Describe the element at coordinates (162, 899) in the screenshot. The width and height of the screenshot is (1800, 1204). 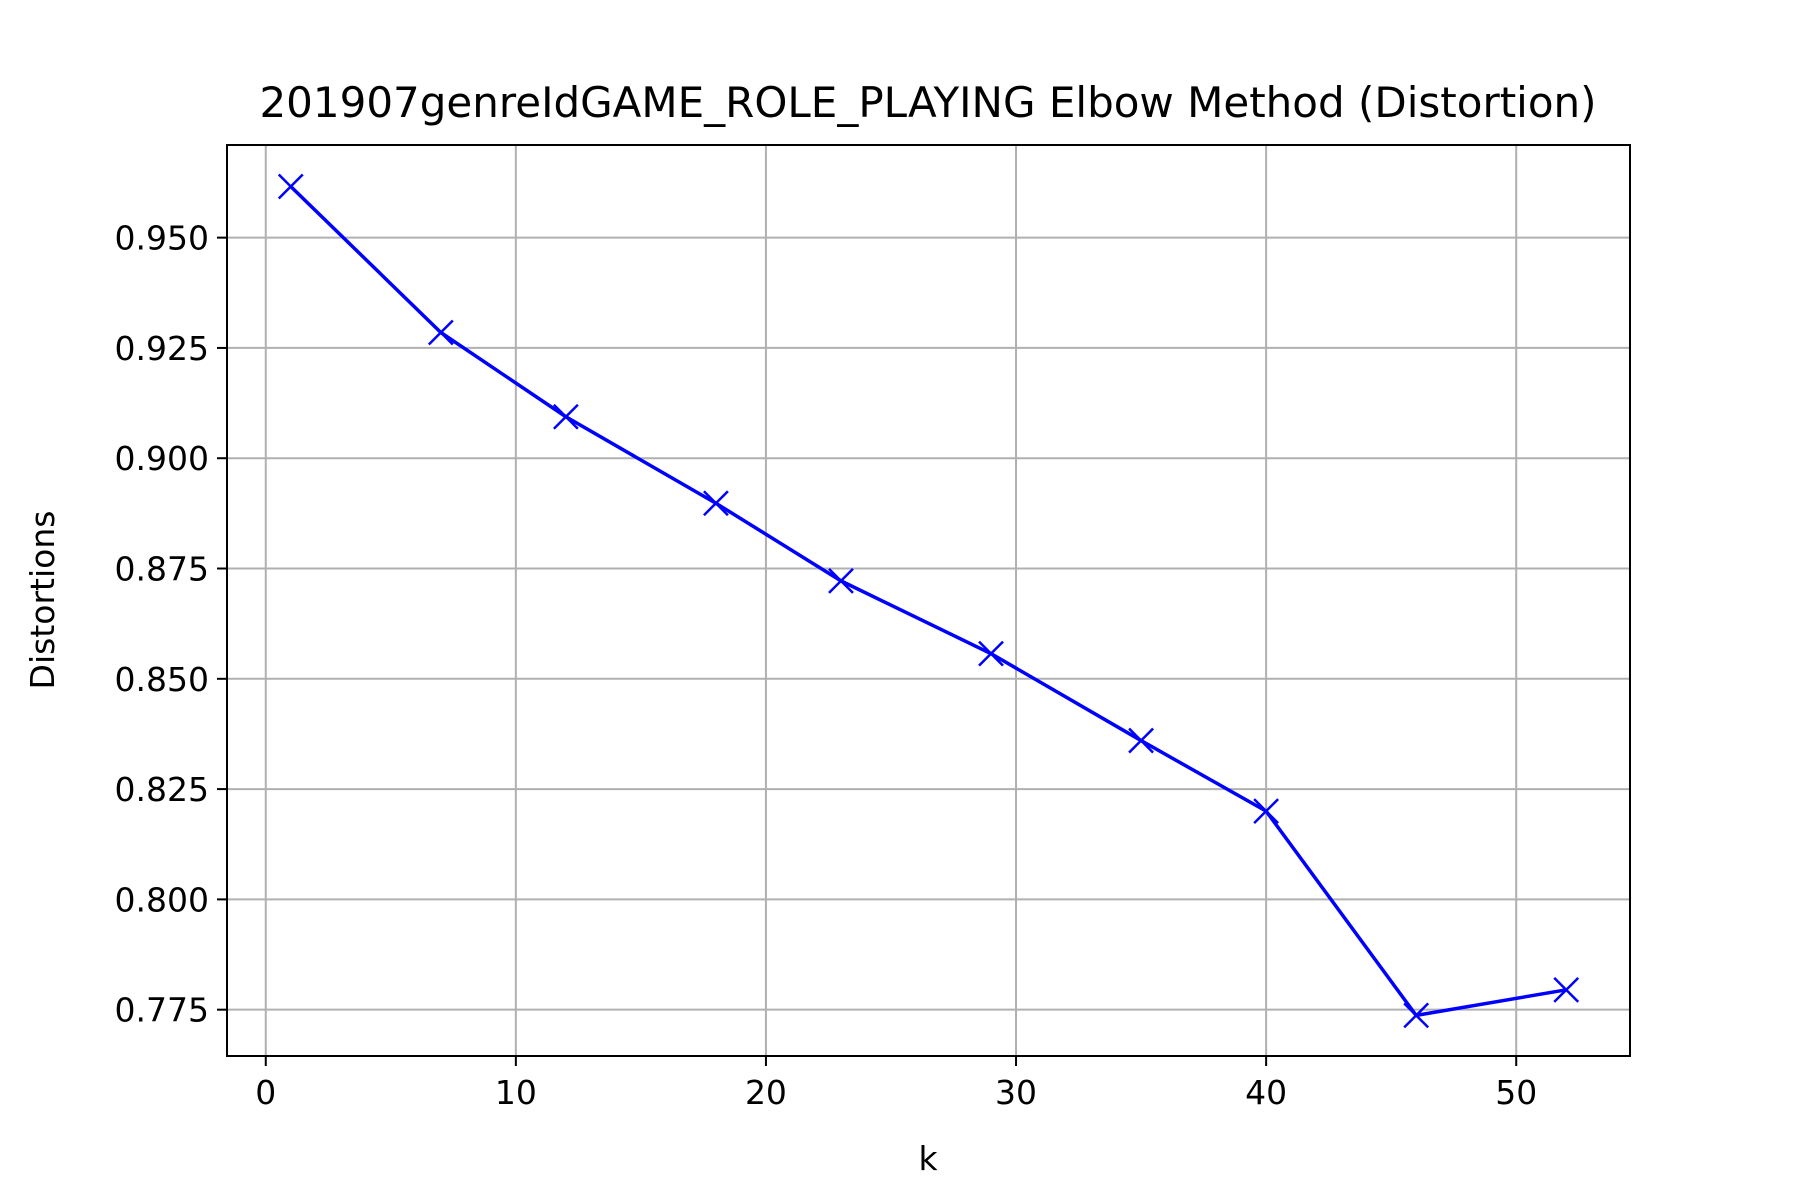
I see `y-tick-label: 0.800` at that location.